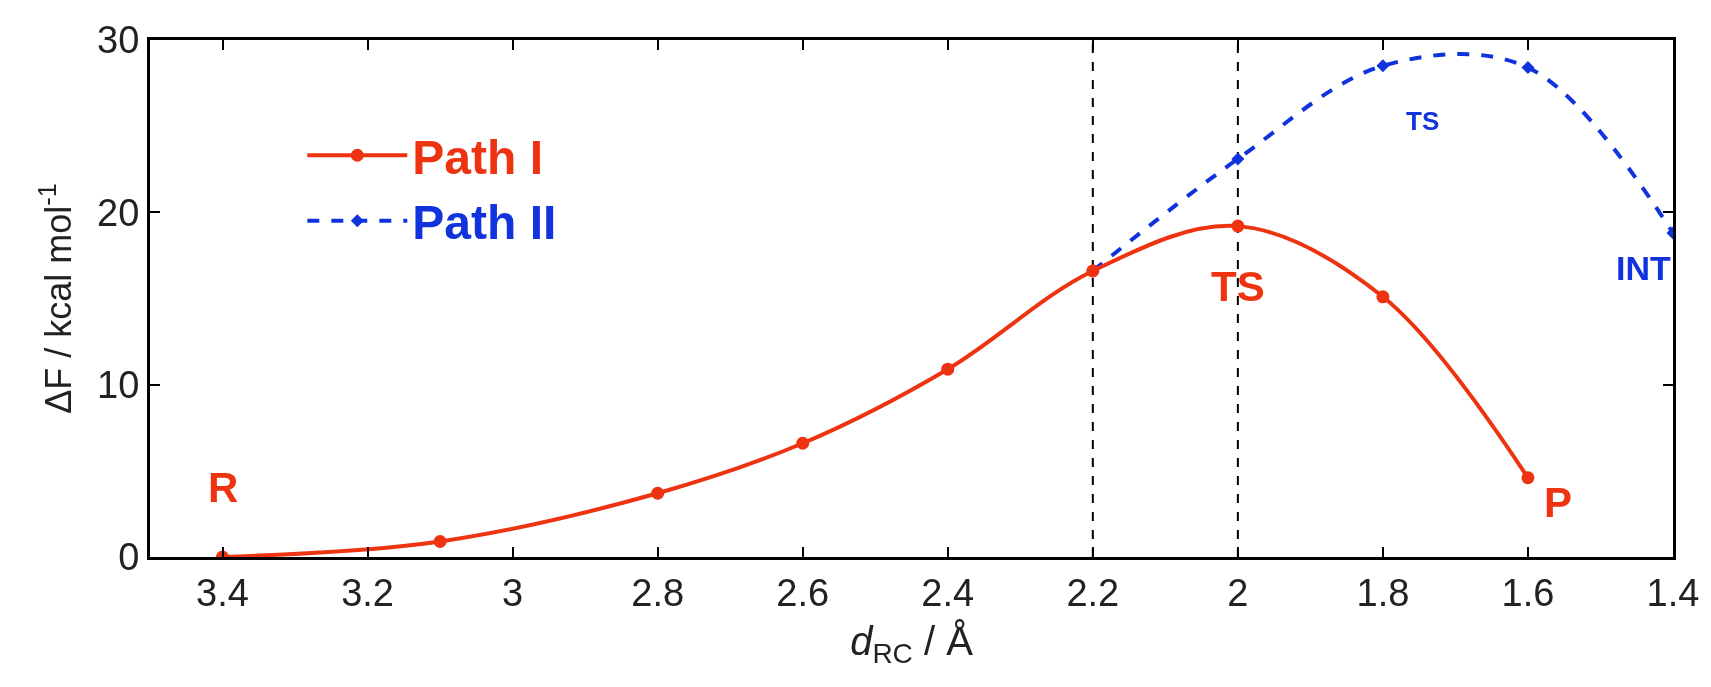 This screenshot has height=687, width=1711. I want to click on x-tick-label: 2.8, so click(658, 592).